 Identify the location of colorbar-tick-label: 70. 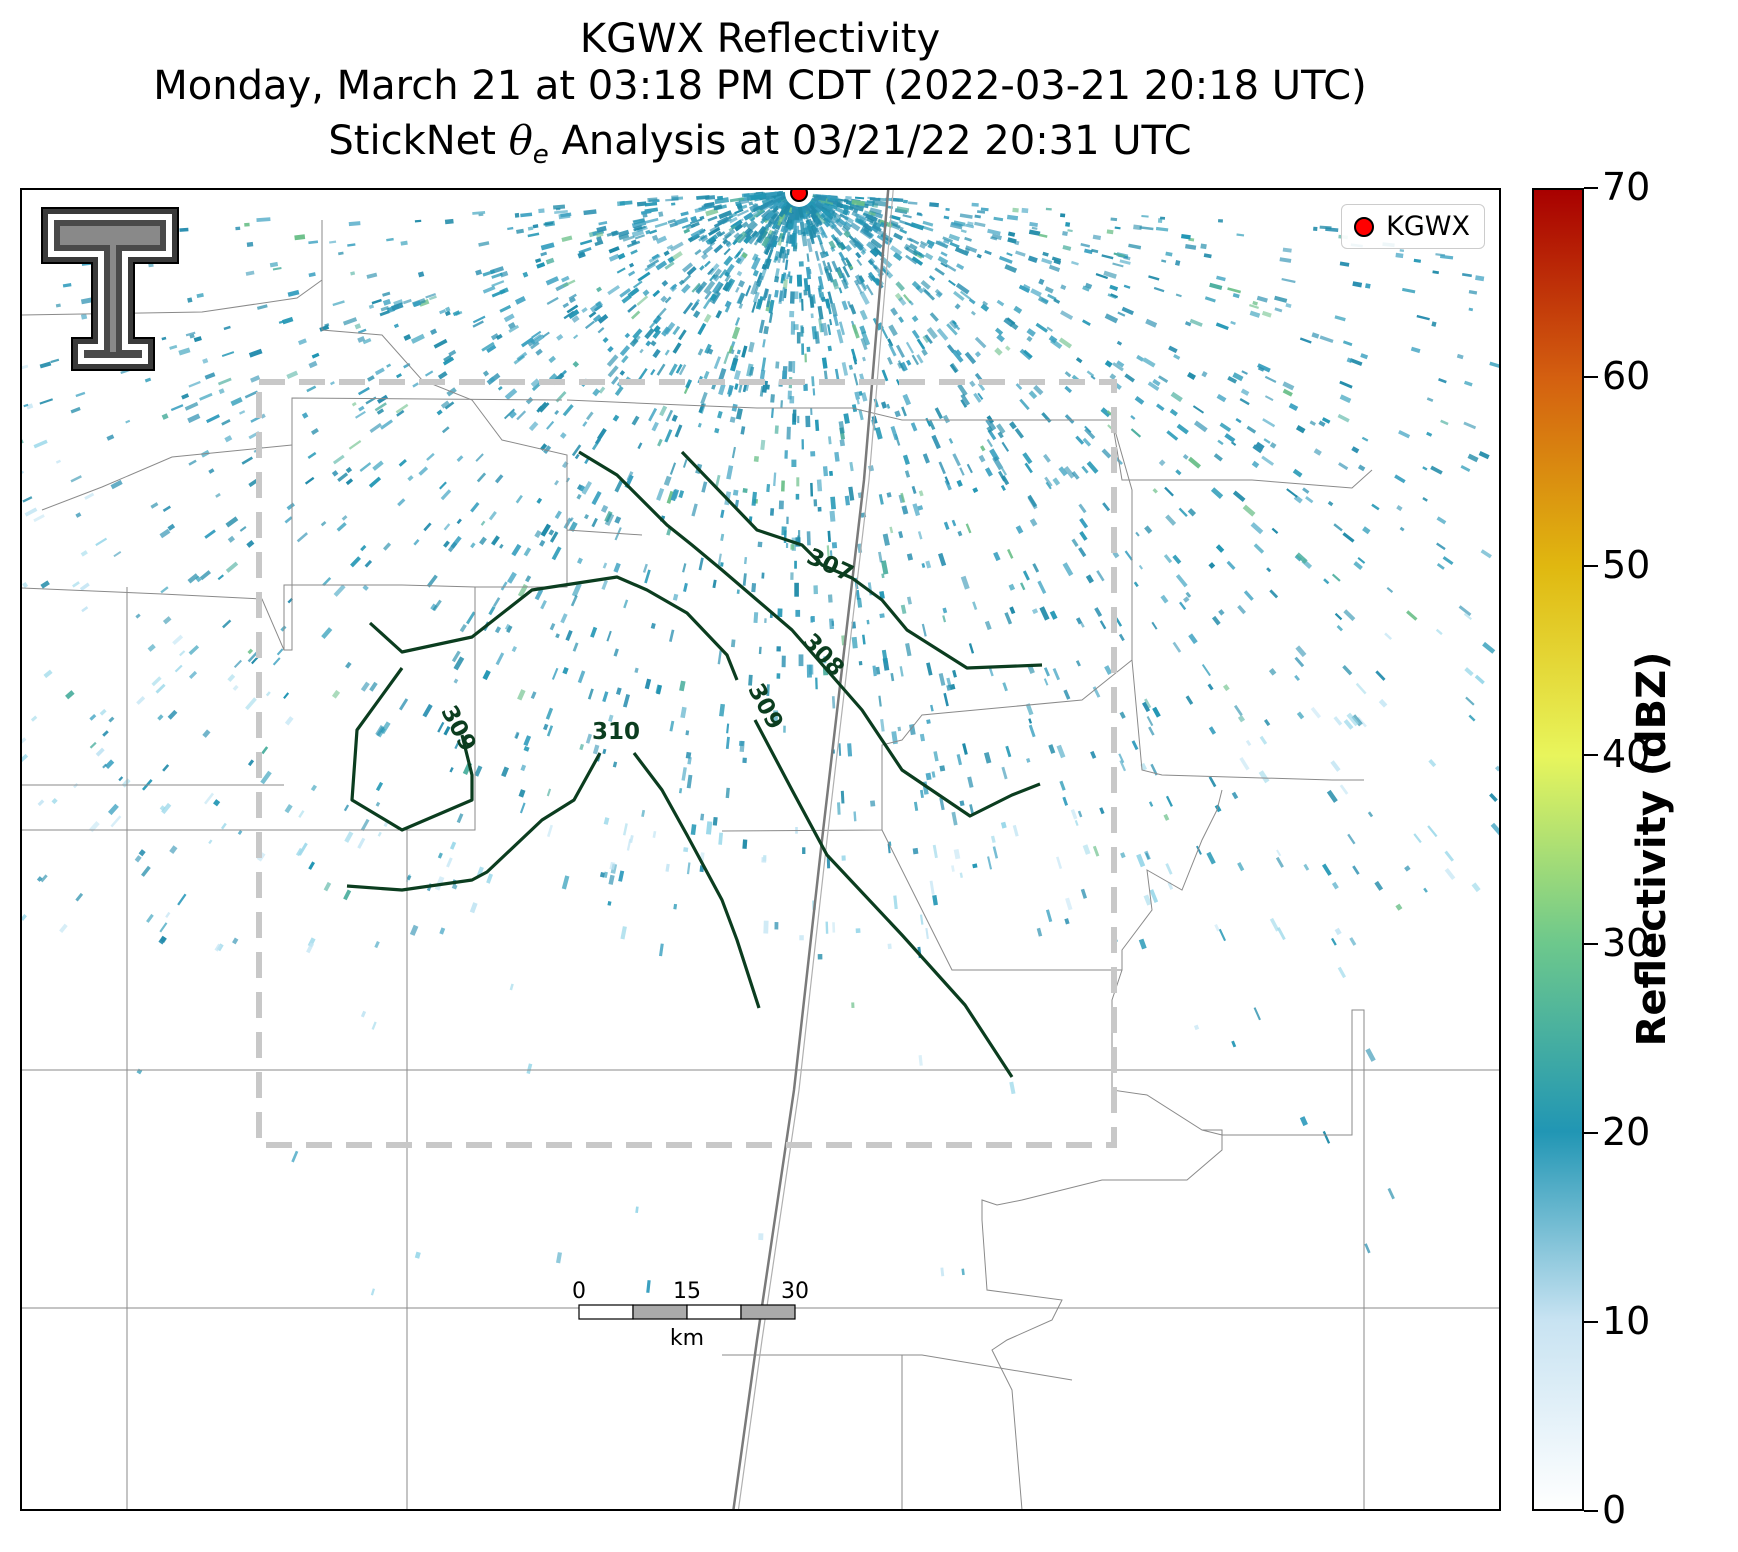
(1626, 187).